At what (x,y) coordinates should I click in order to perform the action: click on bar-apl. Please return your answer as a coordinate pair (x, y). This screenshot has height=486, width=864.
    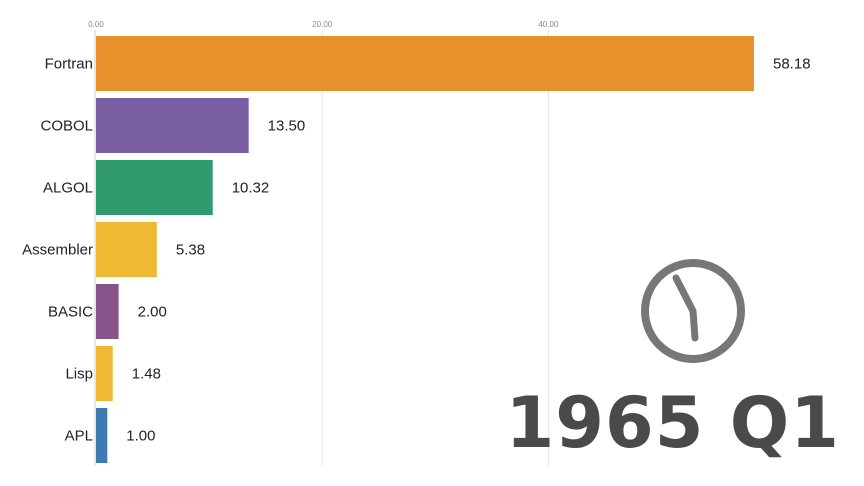
    Looking at the image, I should click on (102, 435).